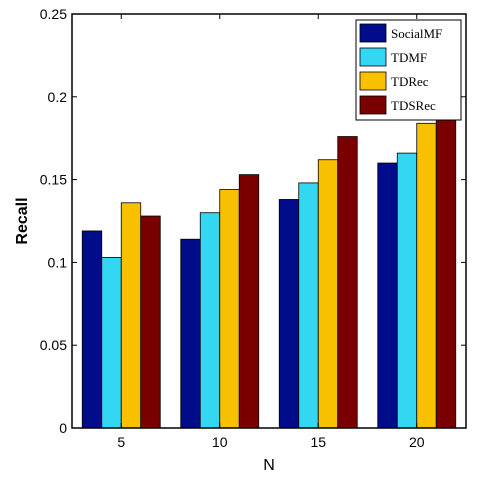 This screenshot has width=480, height=478. What do you see at coordinates (53, 180) in the screenshot?
I see `y-tick-label: 0.15` at bounding box center [53, 180].